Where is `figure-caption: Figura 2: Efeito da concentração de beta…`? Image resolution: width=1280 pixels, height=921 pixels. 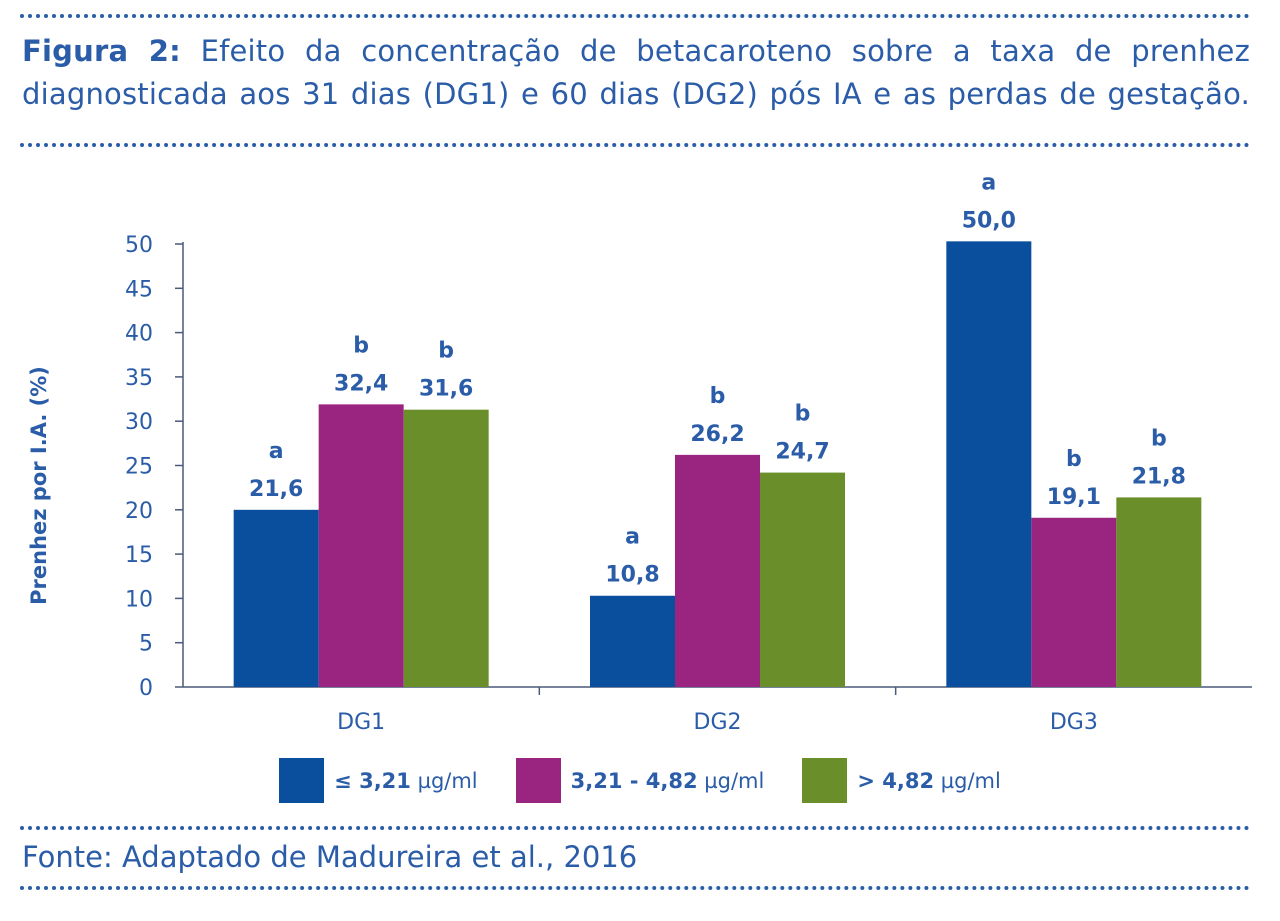 figure-caption: Figura 2: Efeito da concentração de beta… is located at coordinates (636, 73).